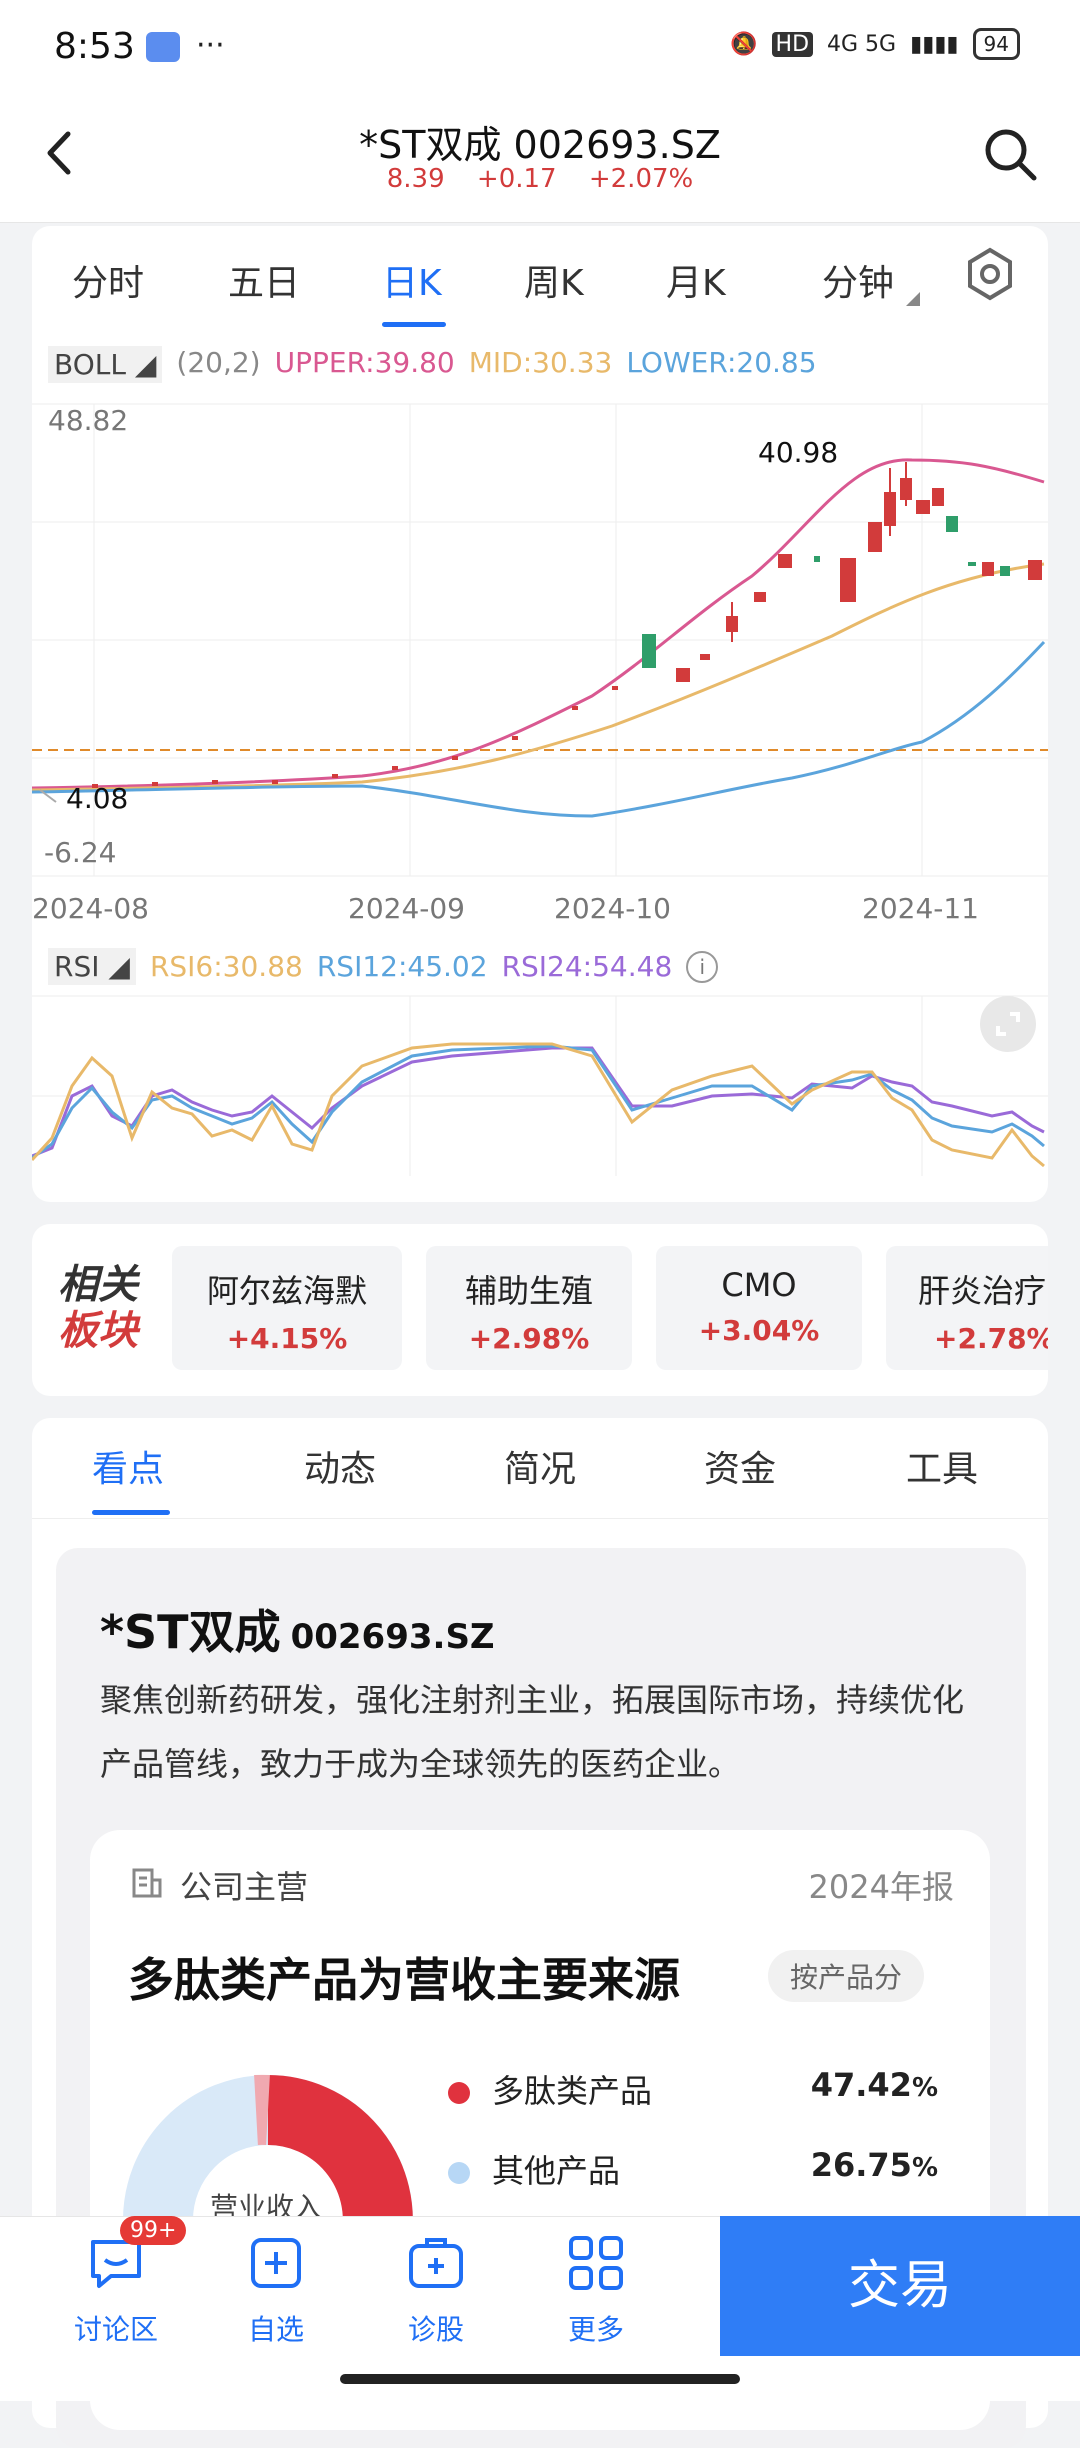 The width and height of the screenshot is (1080, 2448). I want to click on legend-name: 多肽类产品, so click(572, 2091).